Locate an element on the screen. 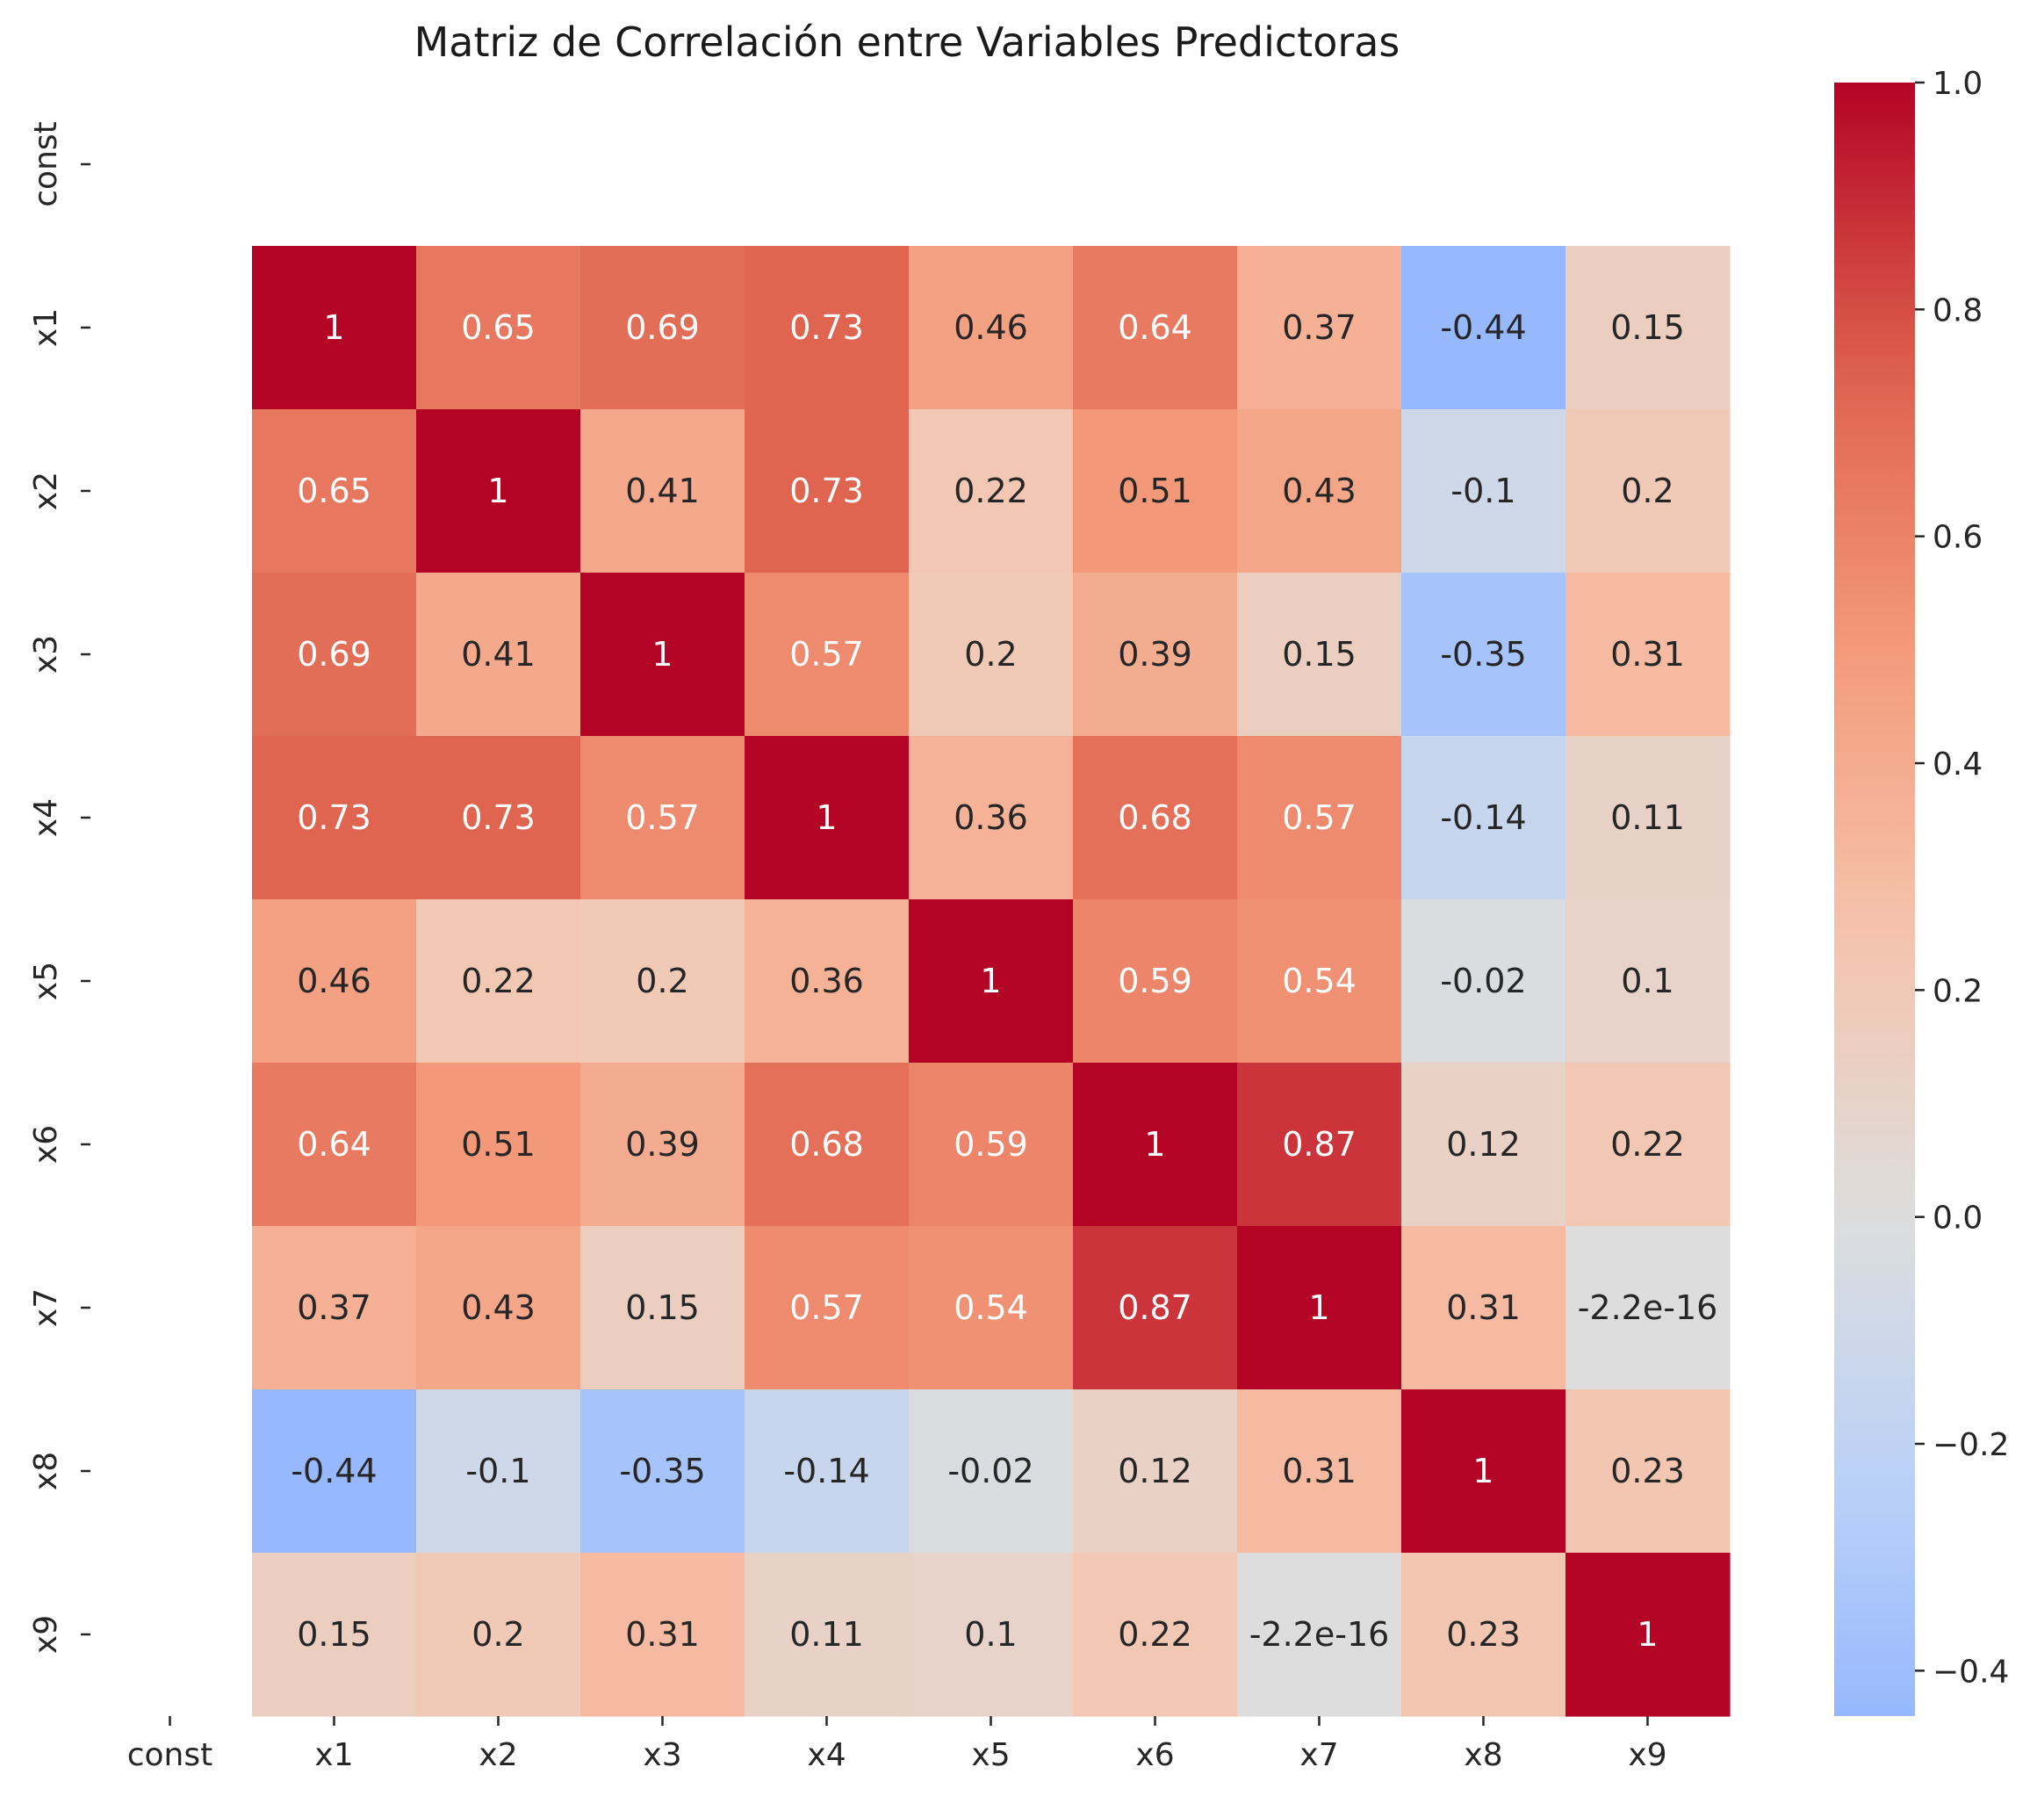  y-tick-label: x1 is located at coordinates (46, 327).